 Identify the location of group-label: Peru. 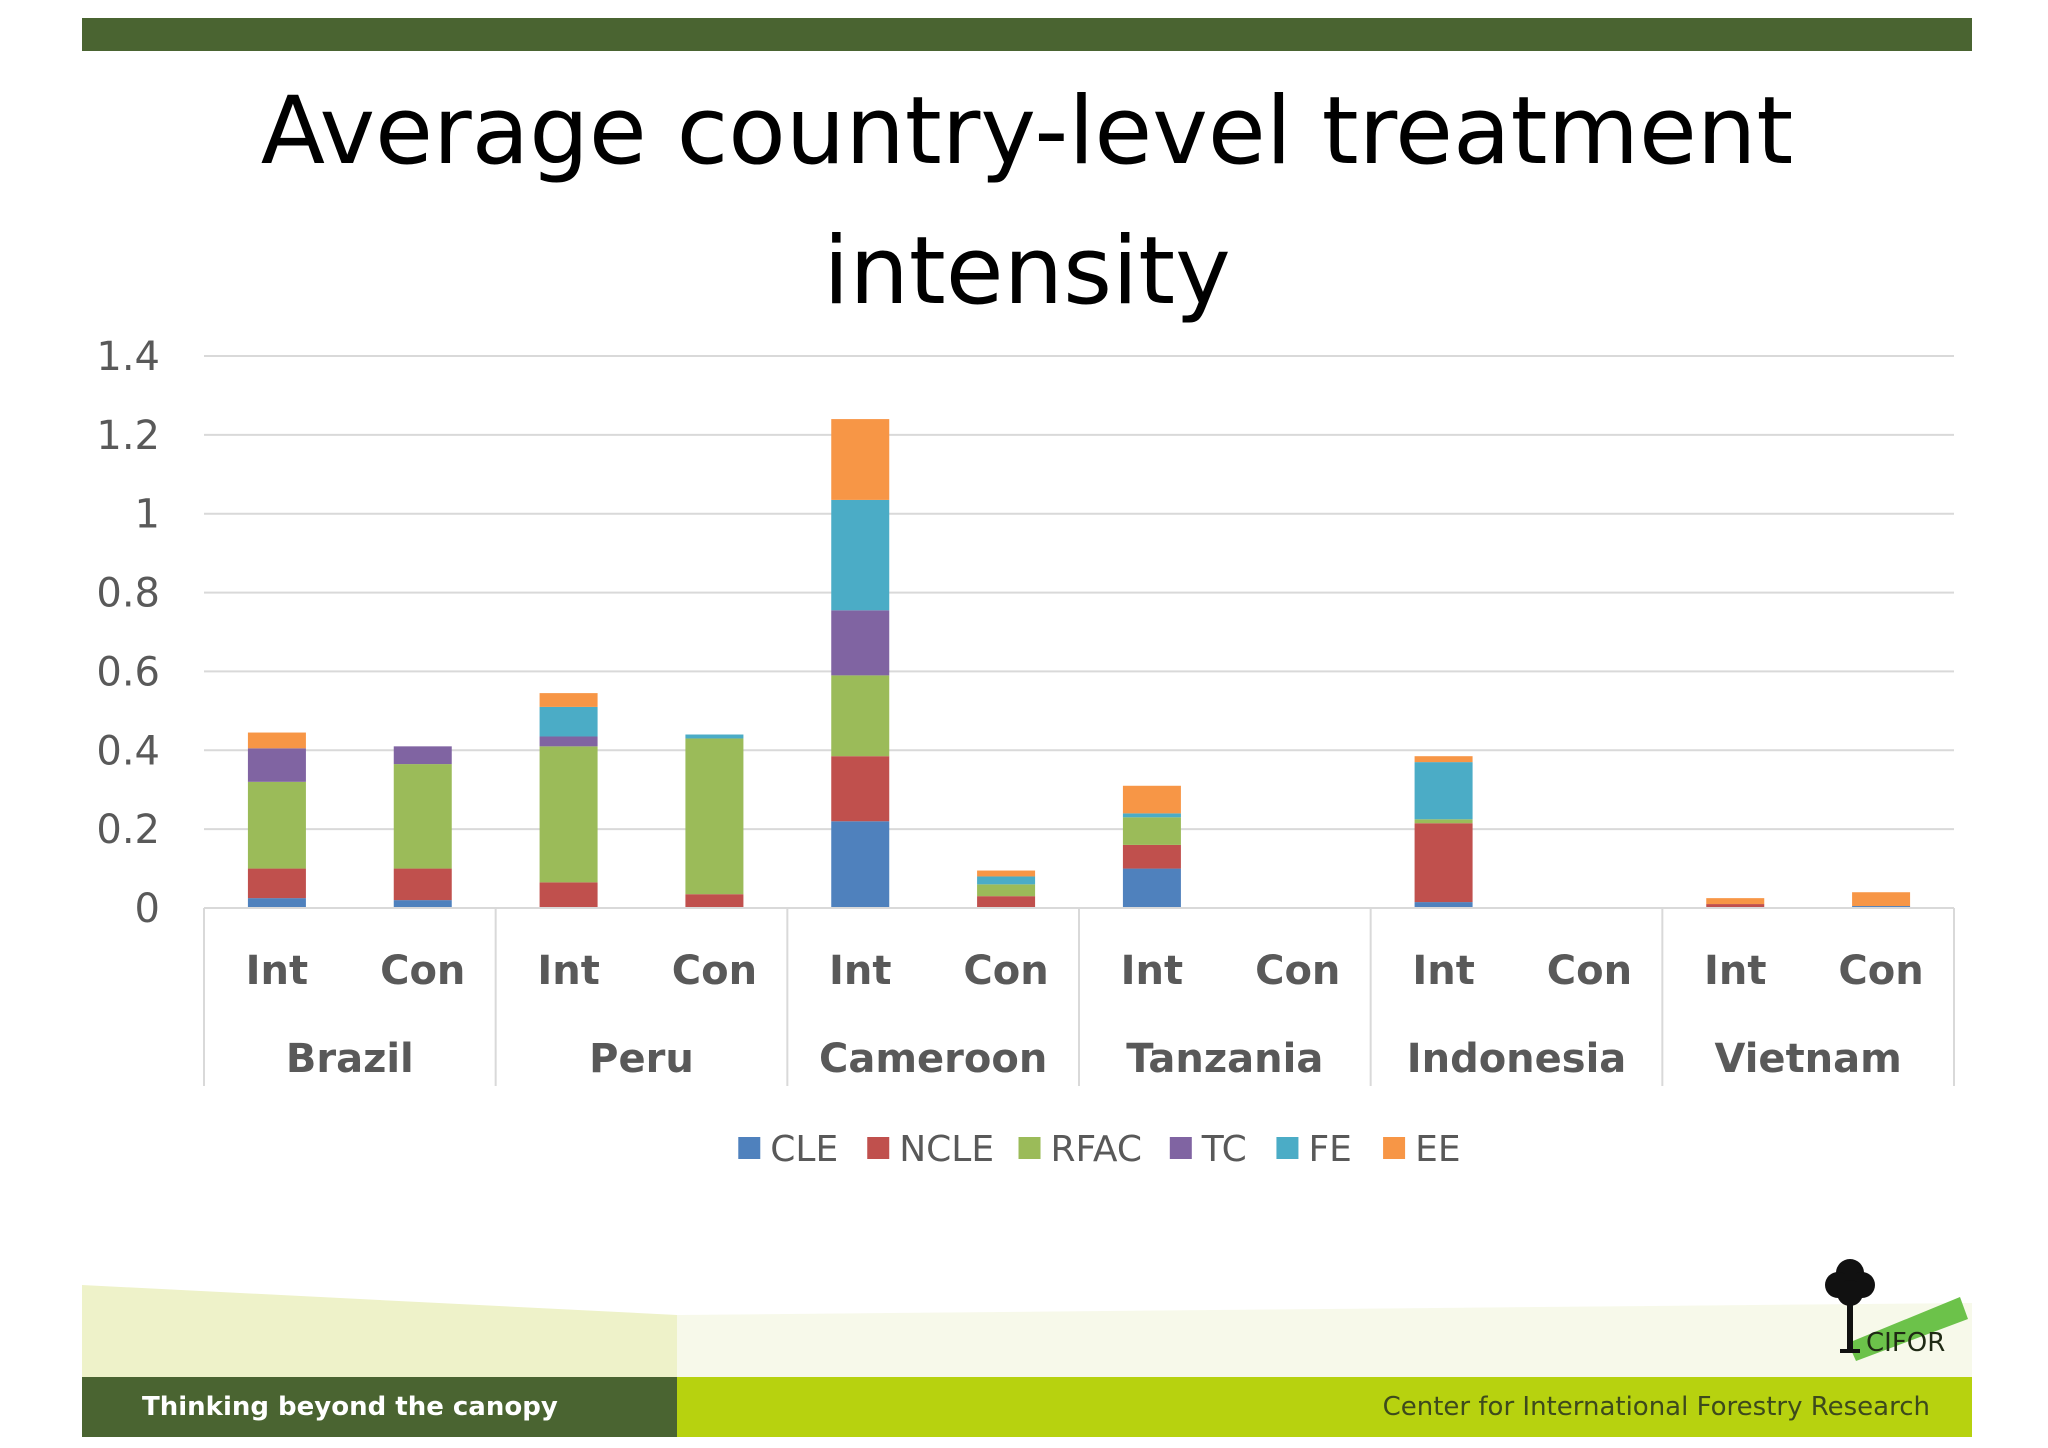
(641, 1059).